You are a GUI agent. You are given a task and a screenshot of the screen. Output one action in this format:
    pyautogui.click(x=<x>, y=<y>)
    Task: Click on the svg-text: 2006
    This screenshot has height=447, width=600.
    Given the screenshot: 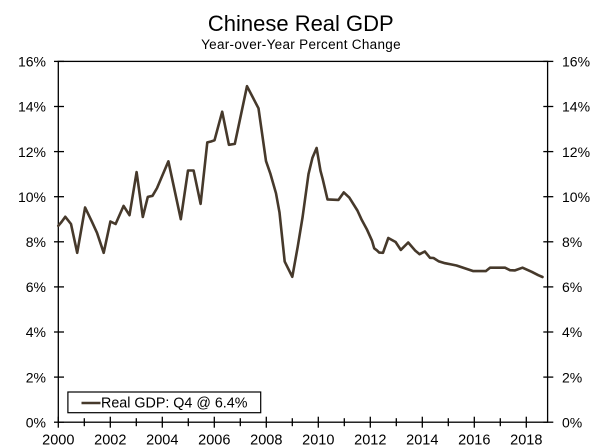 What is the action you would take?
    pyautogui.click(x=214, y=440)
    